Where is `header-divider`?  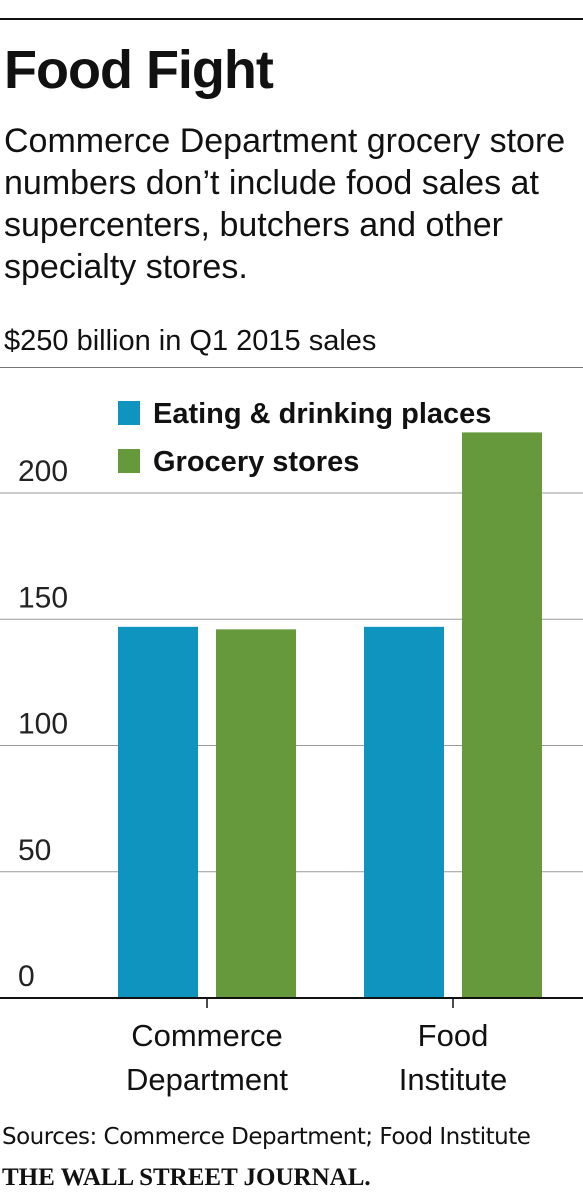 header-divider is located at coordinates (291, 367).